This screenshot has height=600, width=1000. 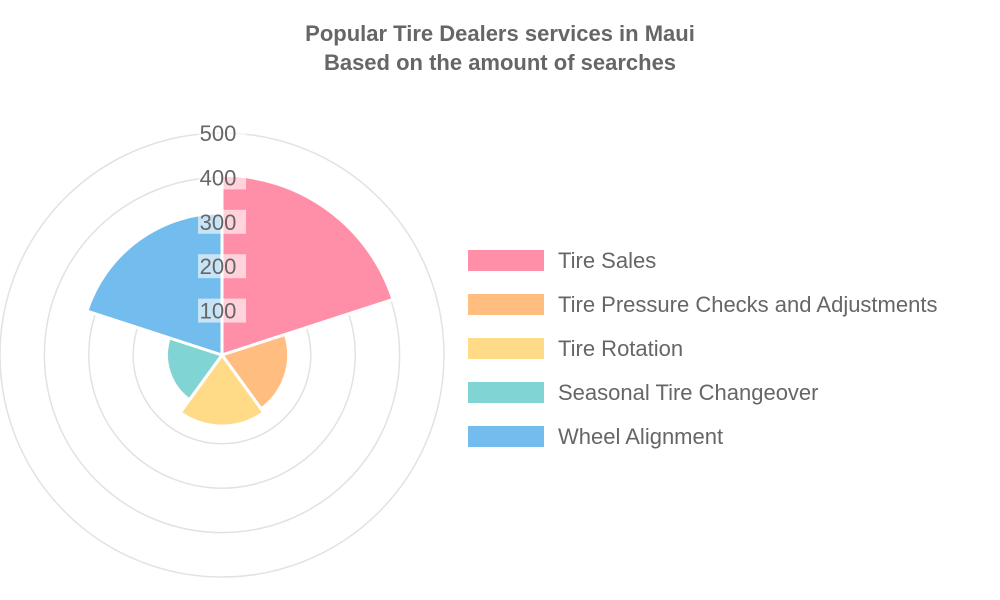 What do you see at coordinates (607, 260) in the screenshot?
I see `legend-label: Tire Sales` at bounding box center [607, 260].